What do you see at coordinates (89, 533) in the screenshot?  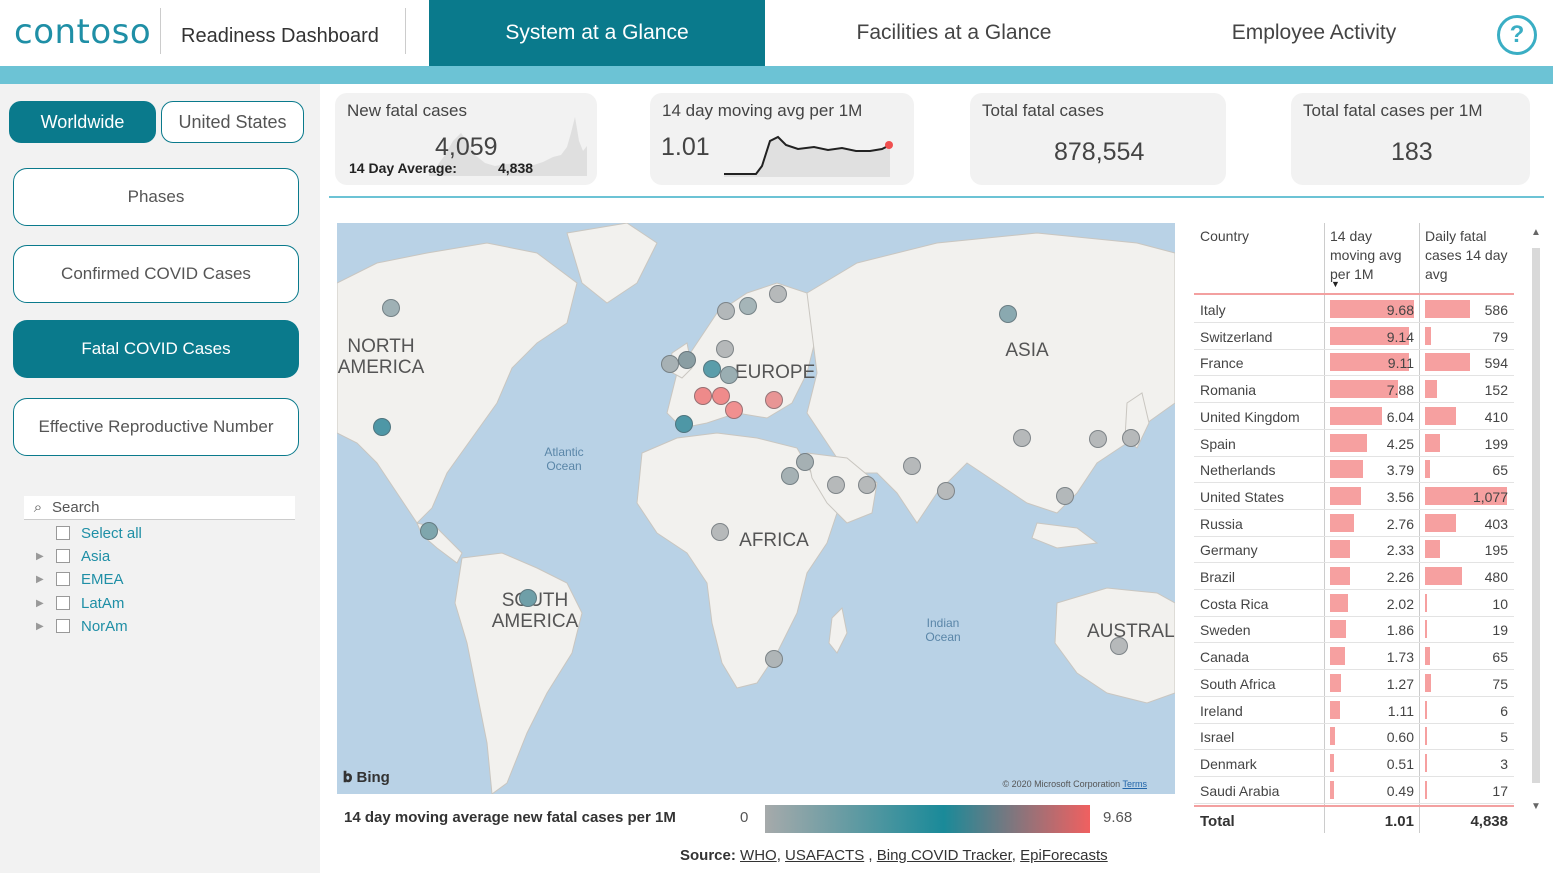 I see `select-all-item: Select all` at bounding box center [89, 533].